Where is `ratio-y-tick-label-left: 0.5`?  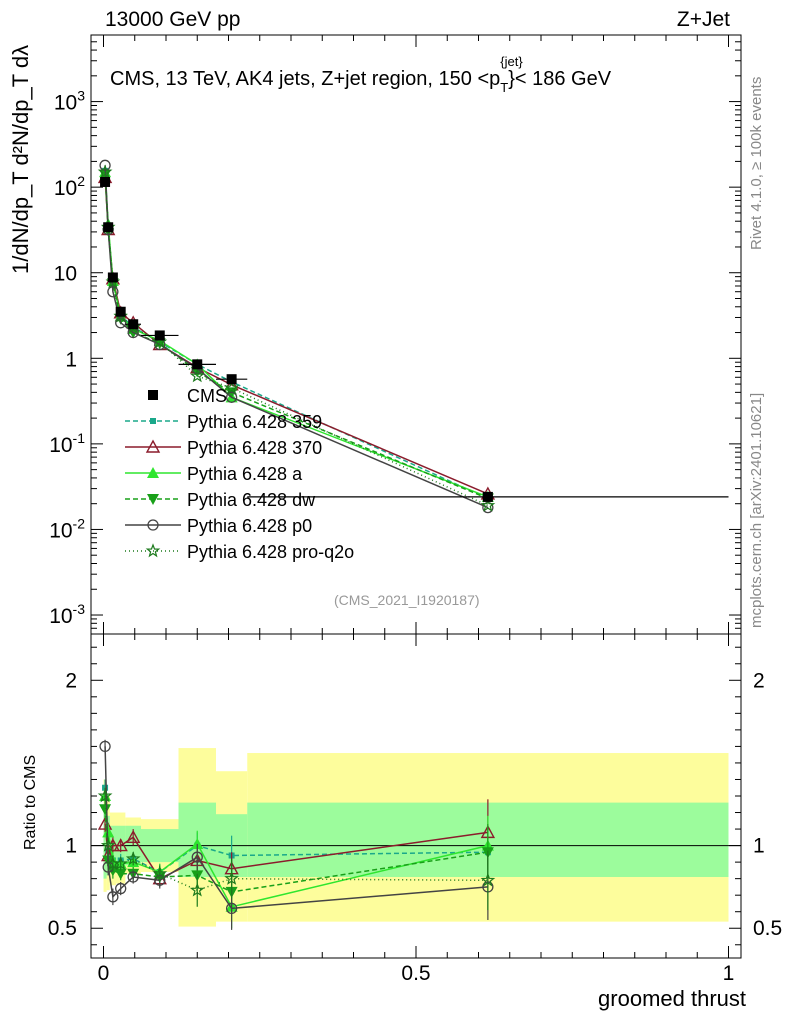
ratio-y-tick-label-left: 0.5 is located at coordinates (62, 928).